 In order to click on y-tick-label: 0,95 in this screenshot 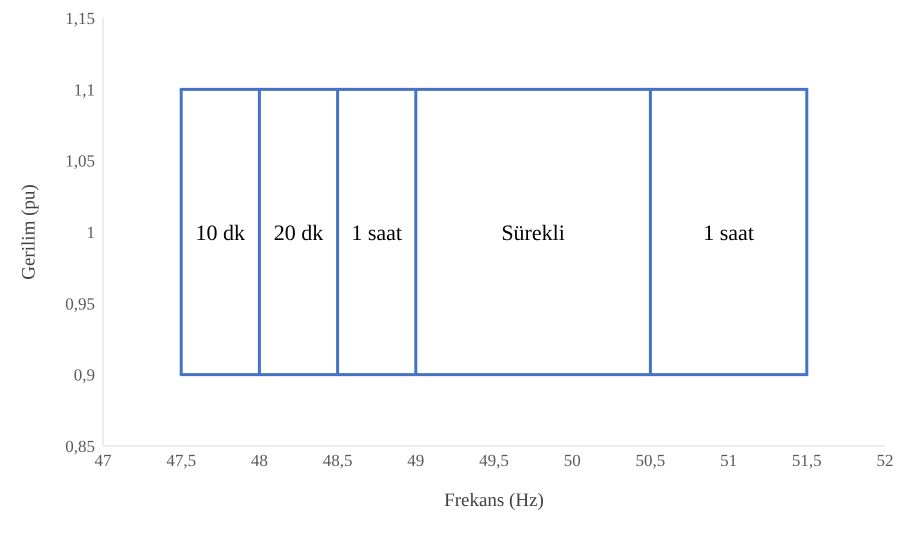, I will do `click(80, 304)`.